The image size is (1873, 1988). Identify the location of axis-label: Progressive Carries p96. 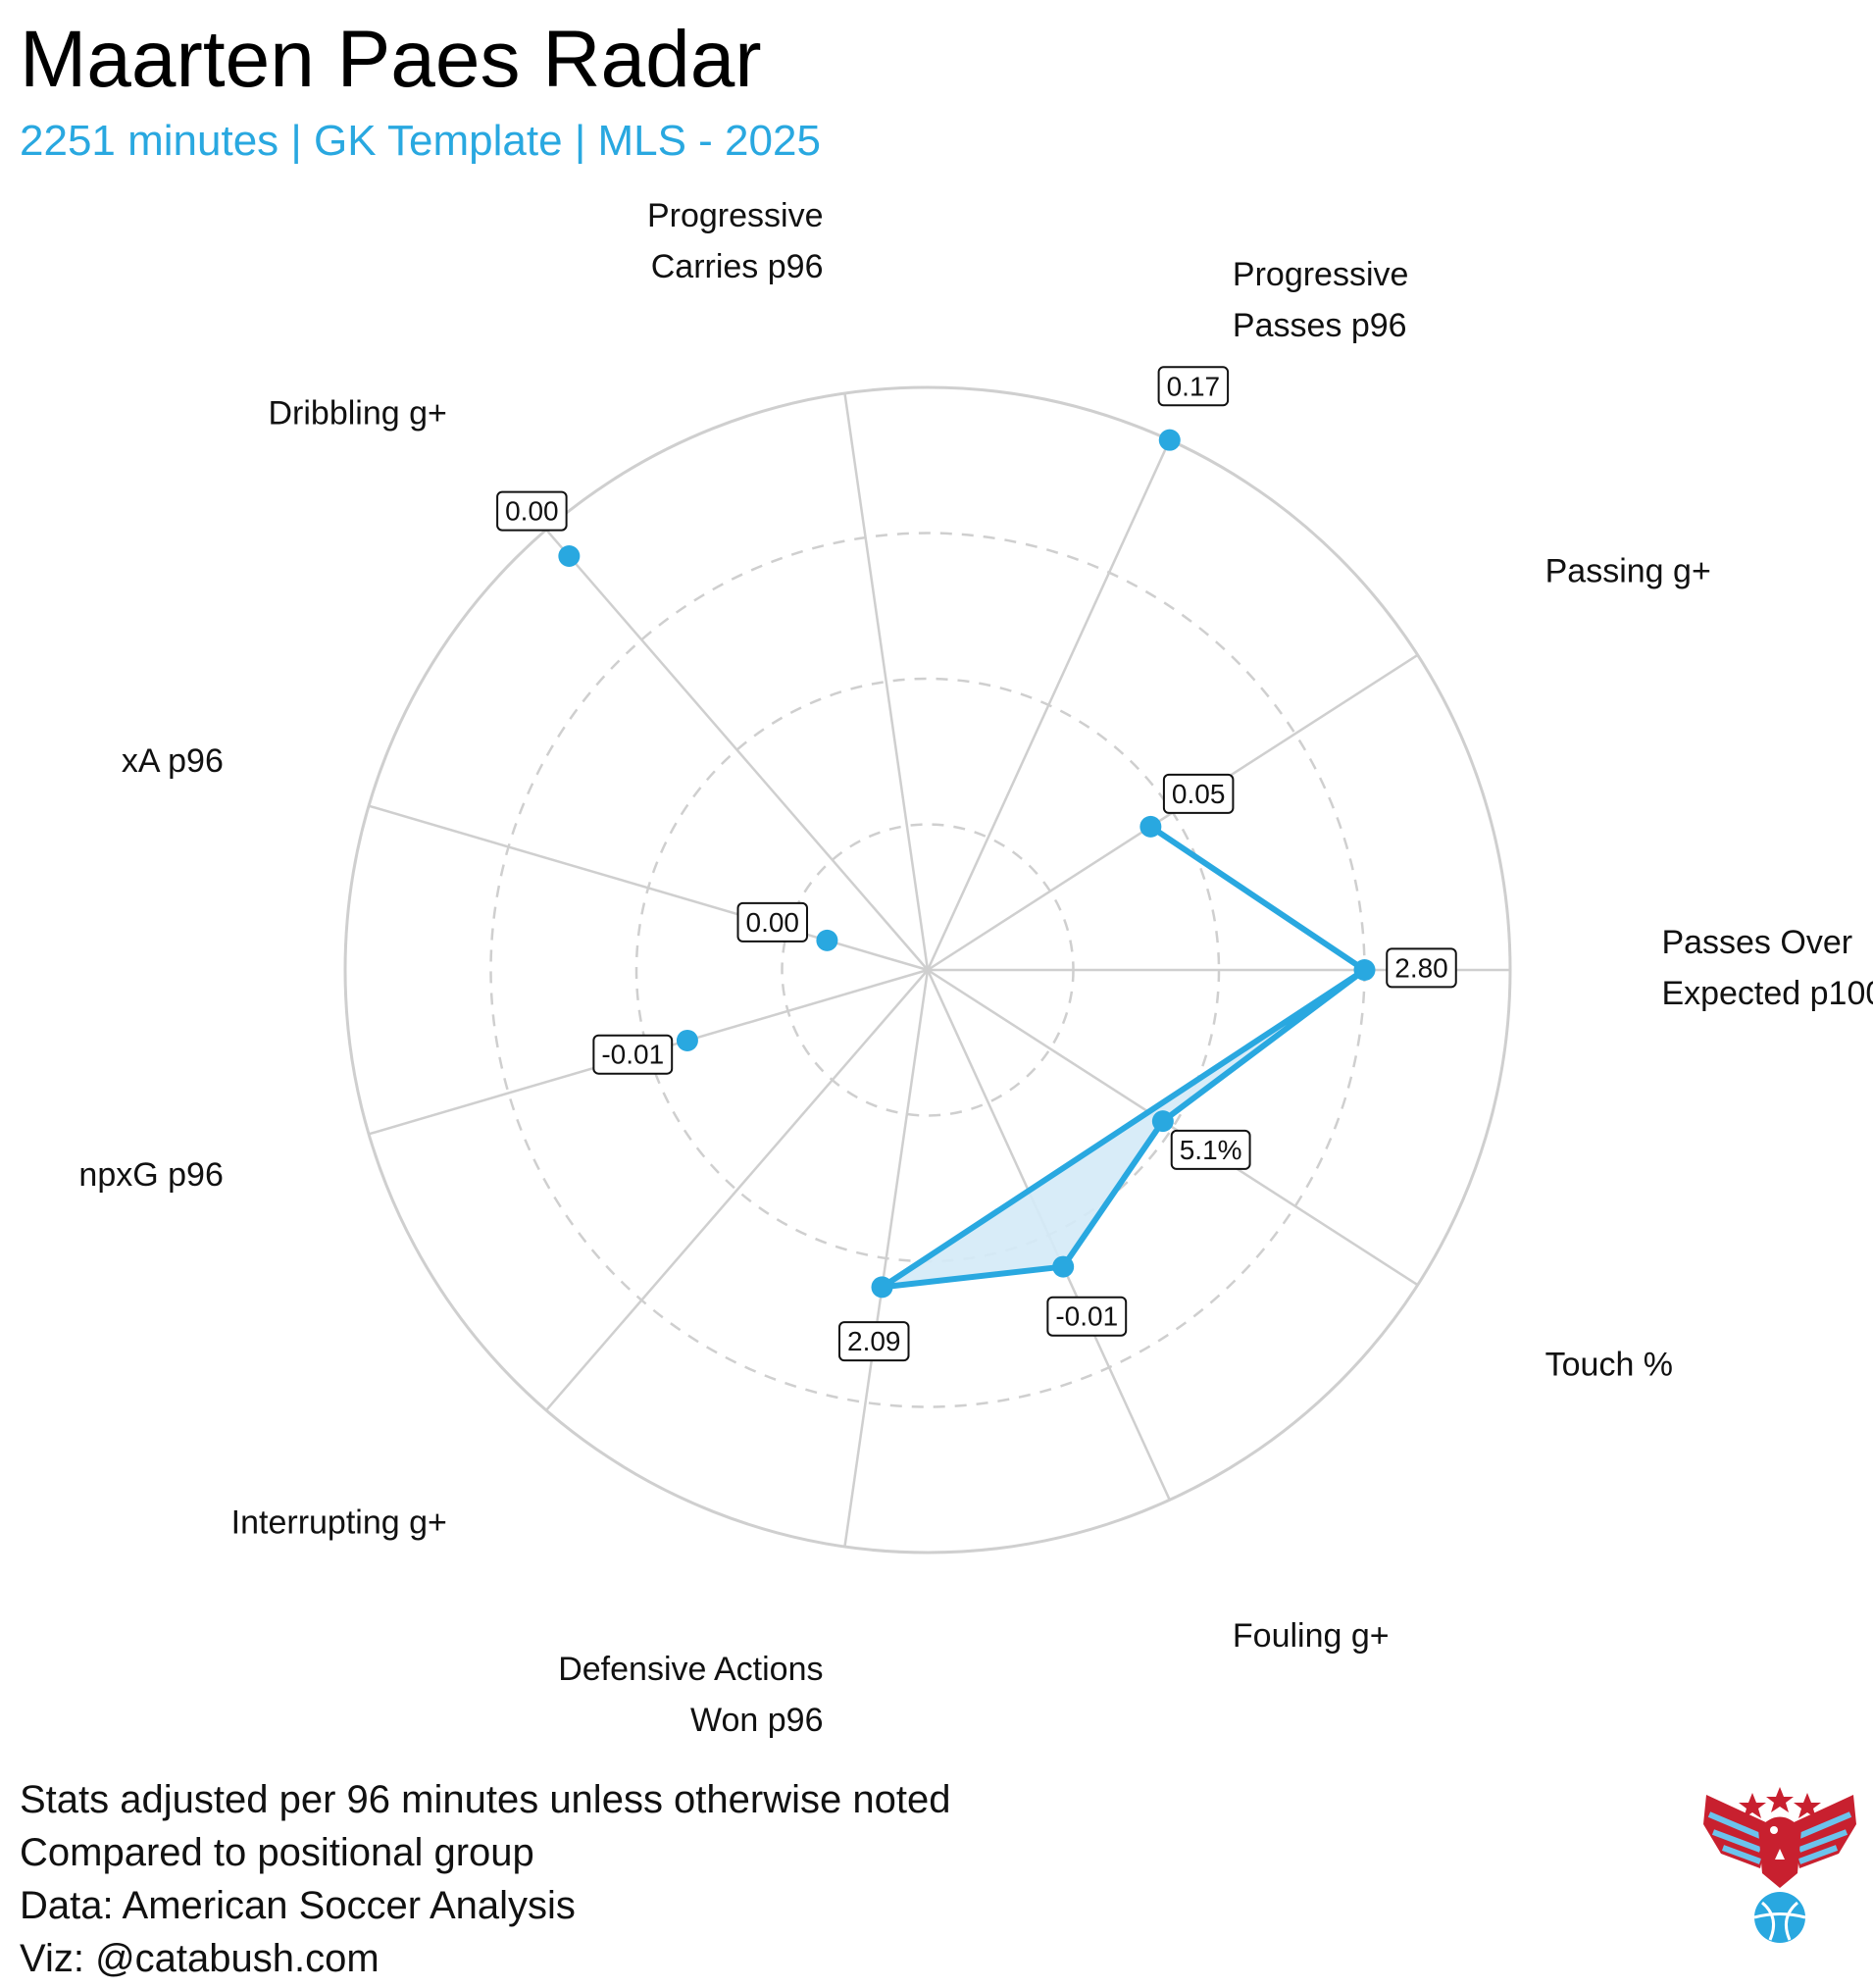
(735, 241).